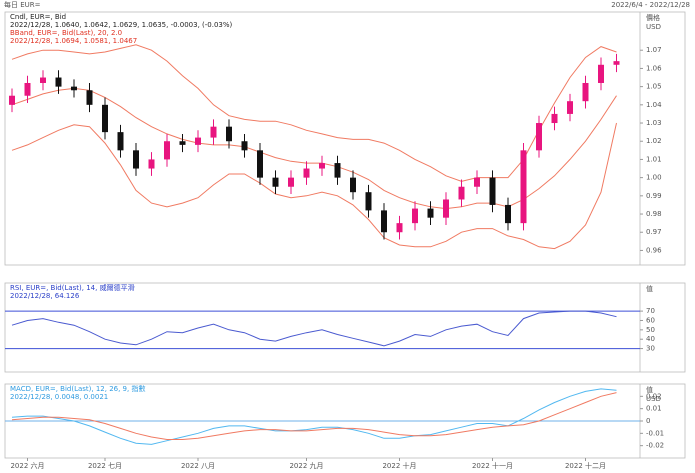  What do you see at coordinates (650, 339) in the screenshot?
I see `y-tick-label: 40` at bounding box center [650, 339].